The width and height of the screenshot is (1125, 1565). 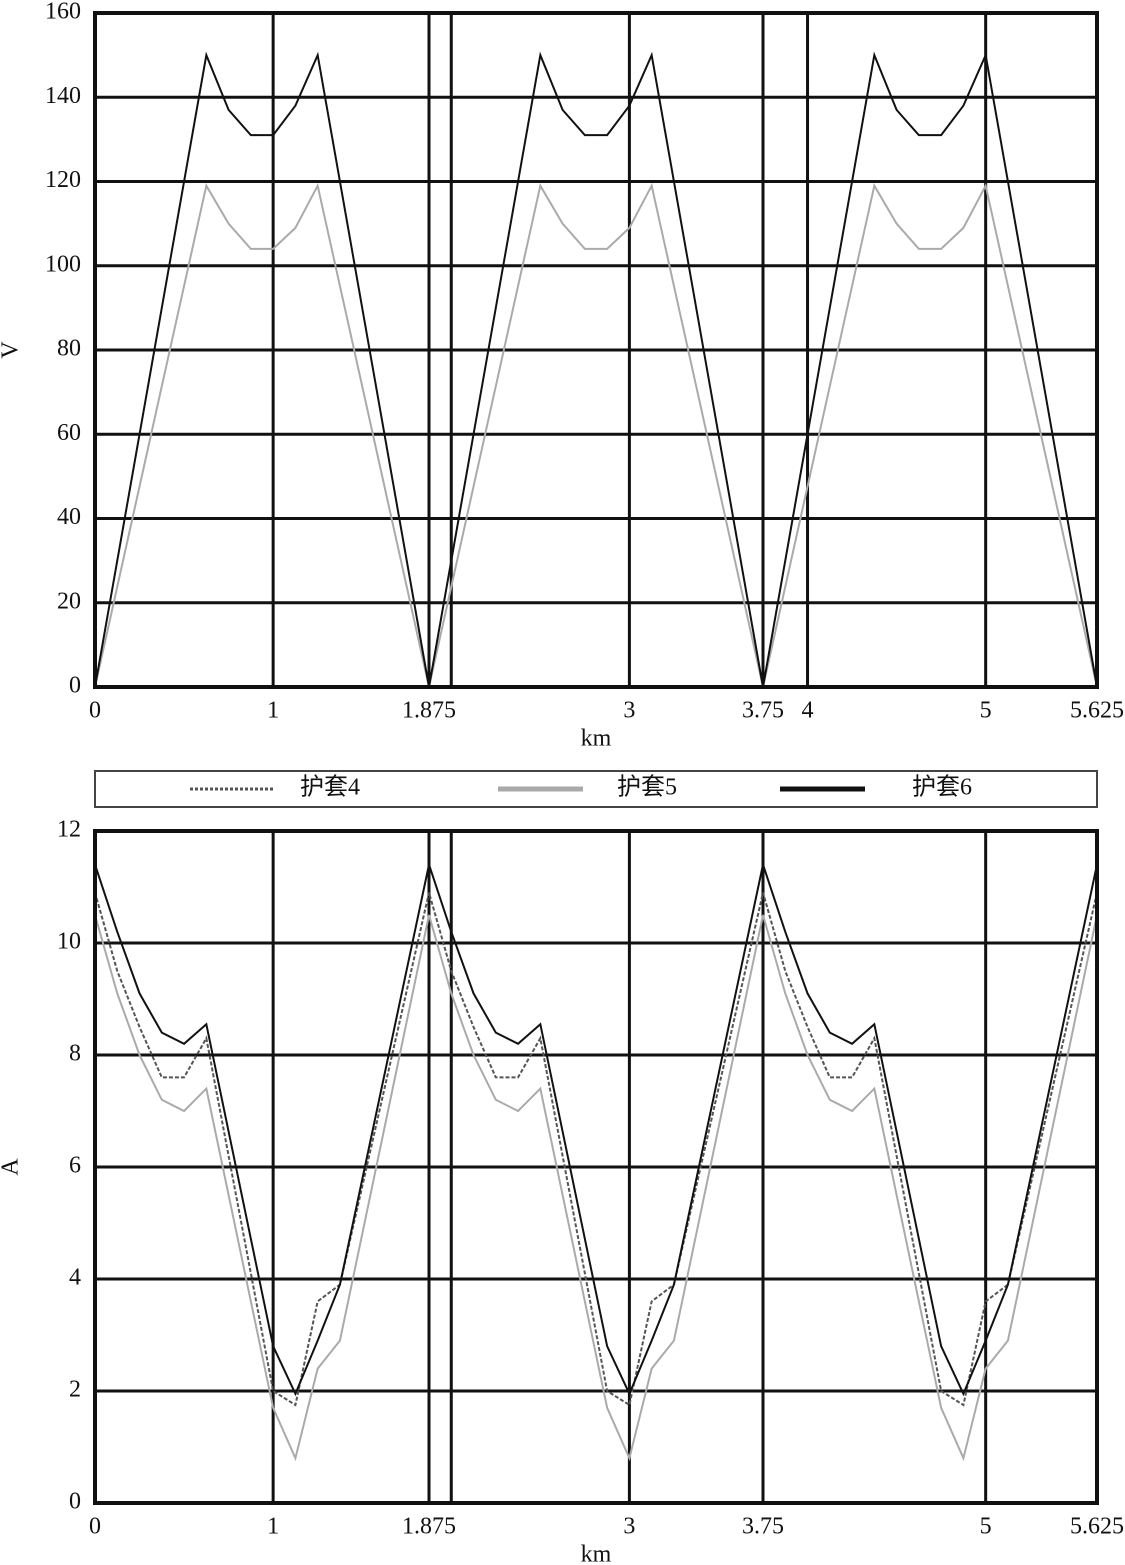 What do you see at coordinates (69, 433) in the screenshot?
I see `y-tick-label: 60` at bounding box center [69, 433].